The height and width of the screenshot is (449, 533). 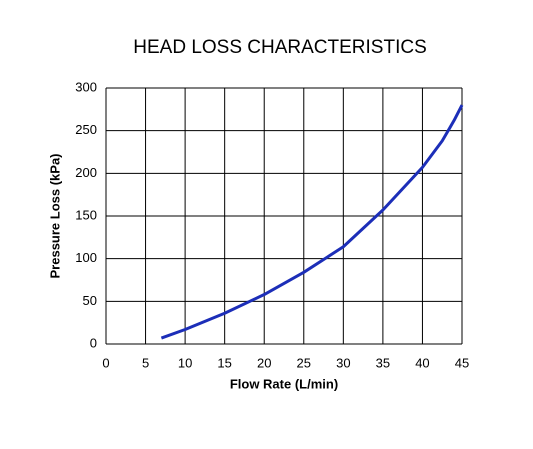 I want to click on x-axis-label: Flow Rate (L/min), so click(x=284, y=383).